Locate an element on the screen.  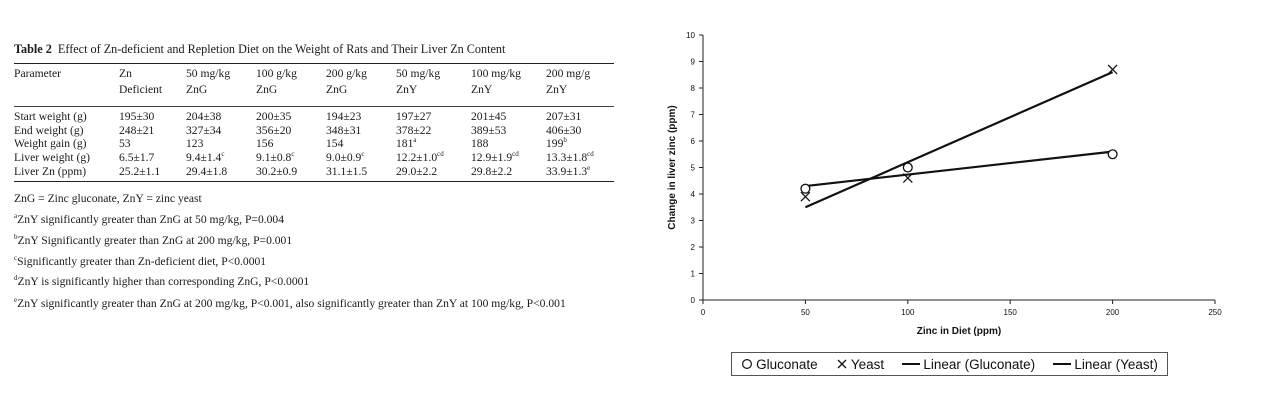
table-cell: 33.9±1.3e is located at coordinates (580, 172).